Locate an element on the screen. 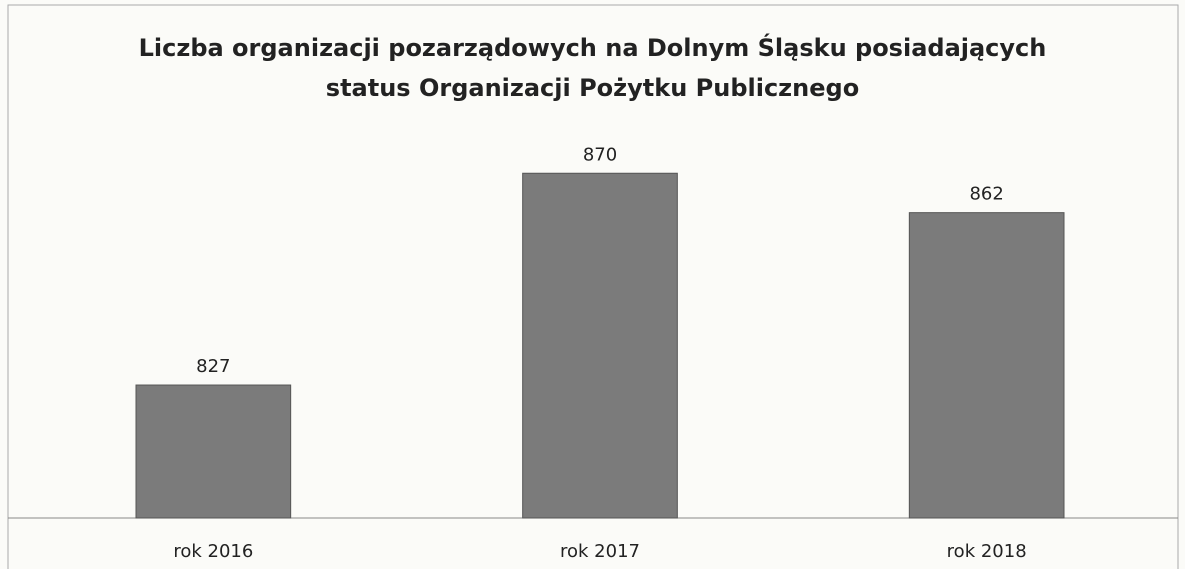 Image resolution: width=1185 pixels, height=569 pixels. x-tick-label: rok 2017 is located at coordinates (600, 551).